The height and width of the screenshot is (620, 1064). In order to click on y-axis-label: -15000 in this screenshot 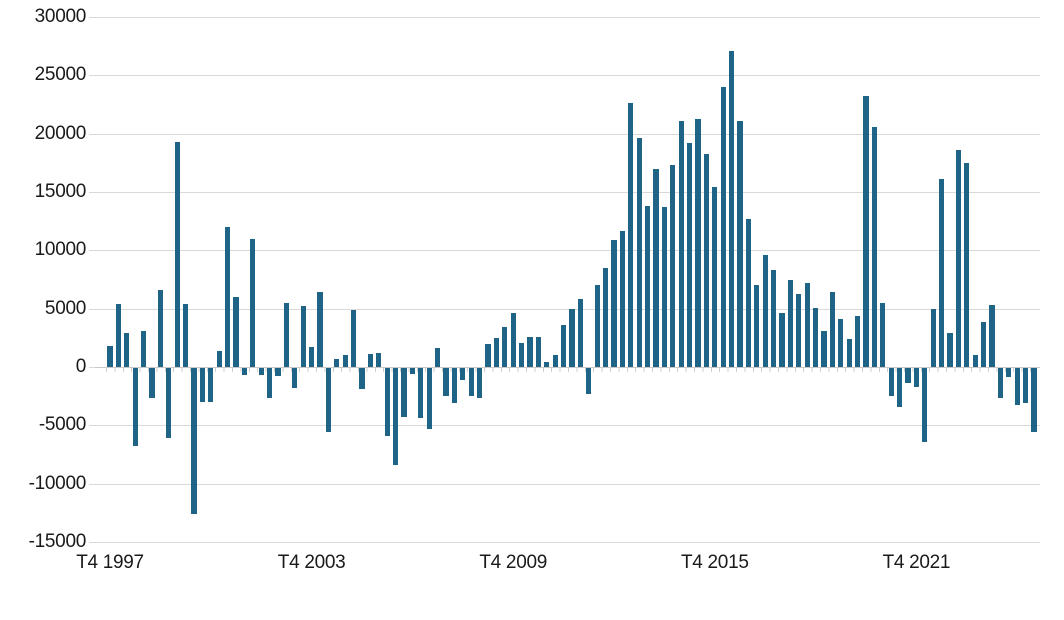, I will do `click(57, 541)`.